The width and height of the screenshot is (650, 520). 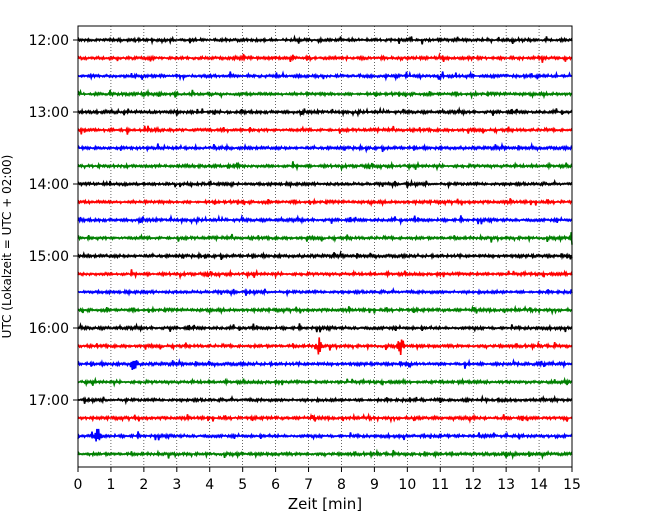 I want to click on x-tick-label: 10, so click(x=407, y=485).